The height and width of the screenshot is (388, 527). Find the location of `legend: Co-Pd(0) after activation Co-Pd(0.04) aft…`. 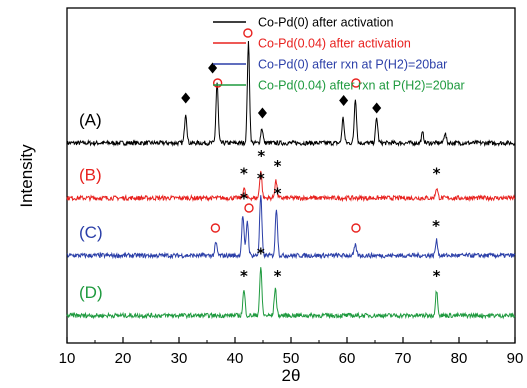

legend: Co-Pd(0) after activation Co-Pd(0.04) aft… is located at coordinates (339, 54).